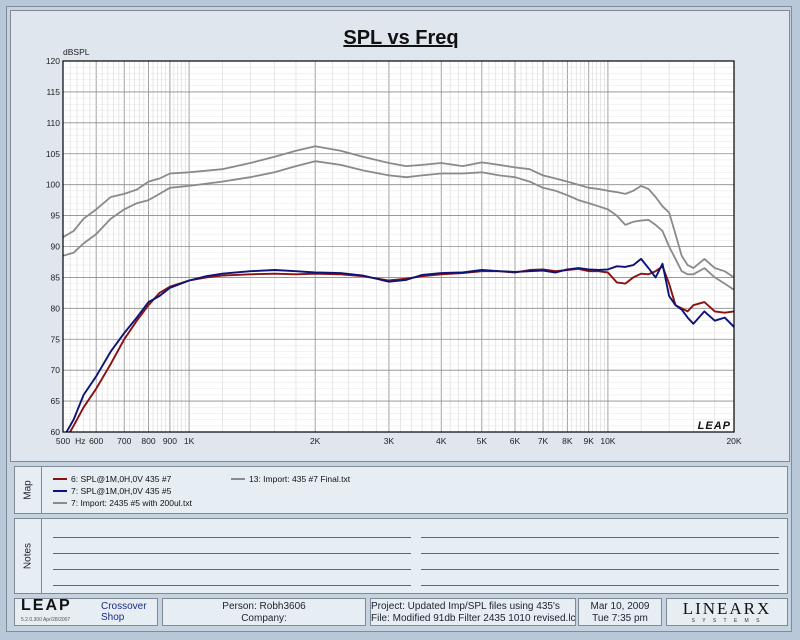 This screenshot has width=800, height=640. Describe the element at coordinates (46, 605) in the screenshot. I see `leap-logo: LEAP` at that location.